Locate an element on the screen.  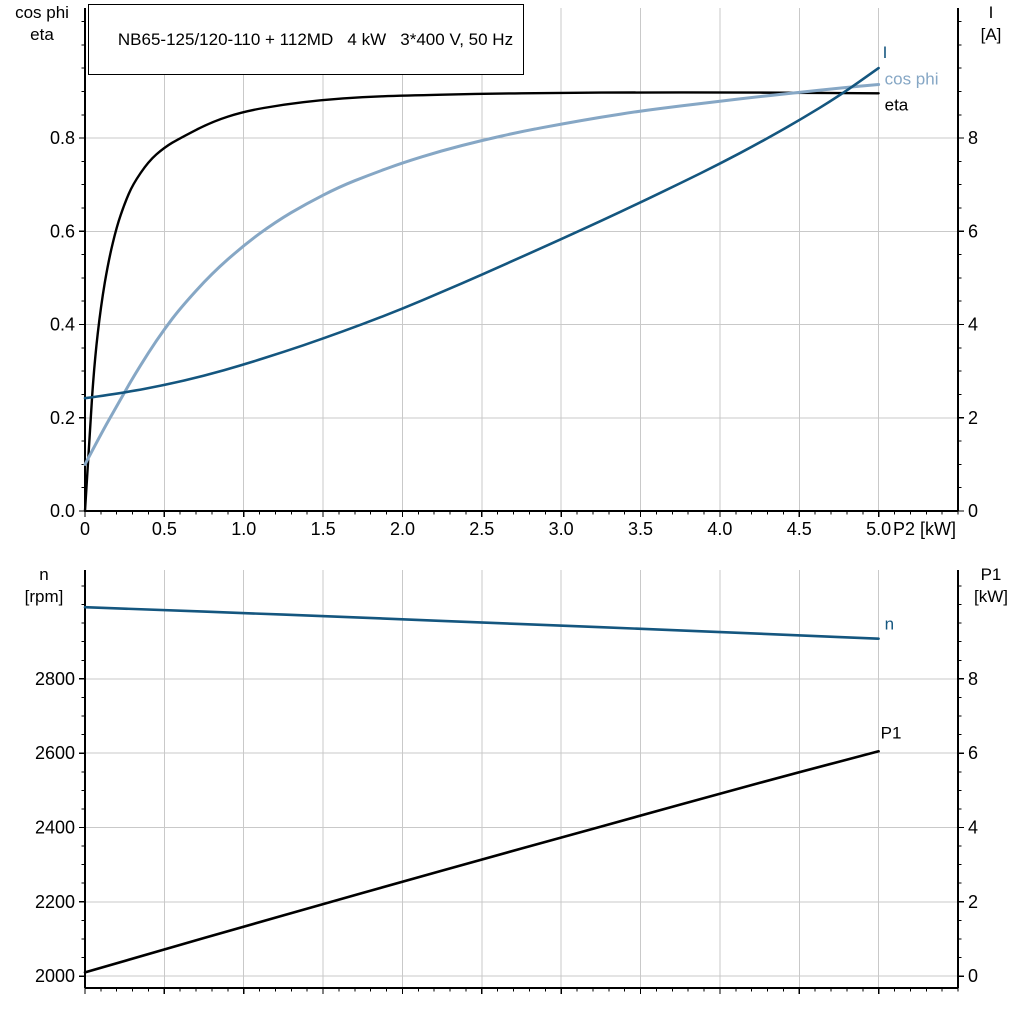
x-tick-label: 2.0 is located at coordinates (402, 529).